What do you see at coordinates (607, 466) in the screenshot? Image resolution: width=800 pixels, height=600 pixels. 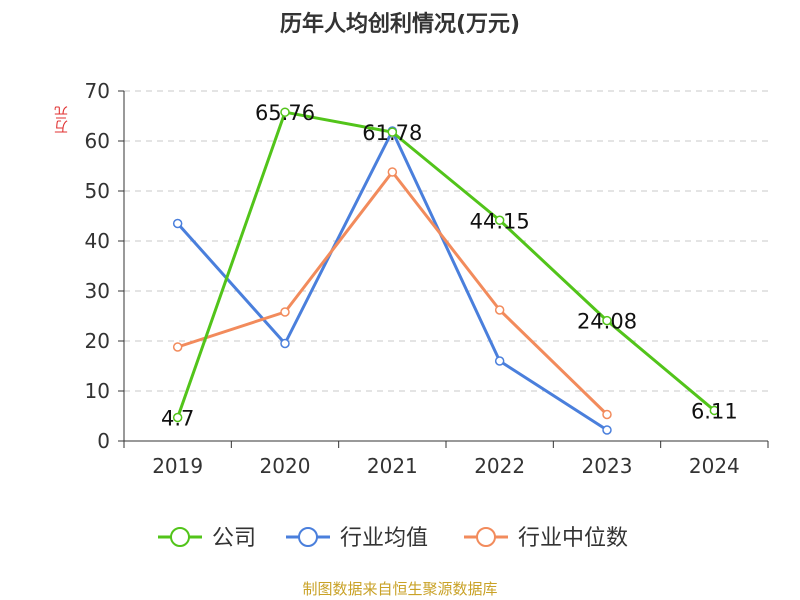 I see `x-tick-label: 2023` at bounding box center [607, 466].